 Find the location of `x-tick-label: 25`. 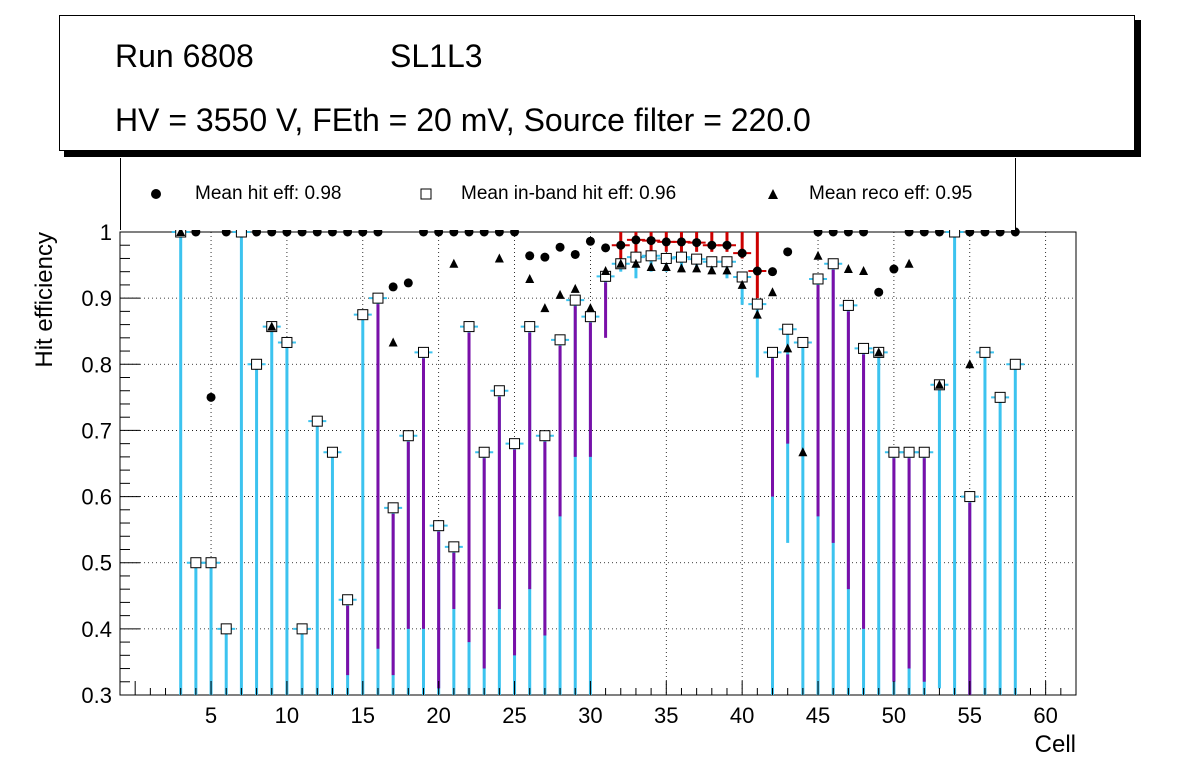

x-tick-label: 25 is located at coordinates (514, 715).